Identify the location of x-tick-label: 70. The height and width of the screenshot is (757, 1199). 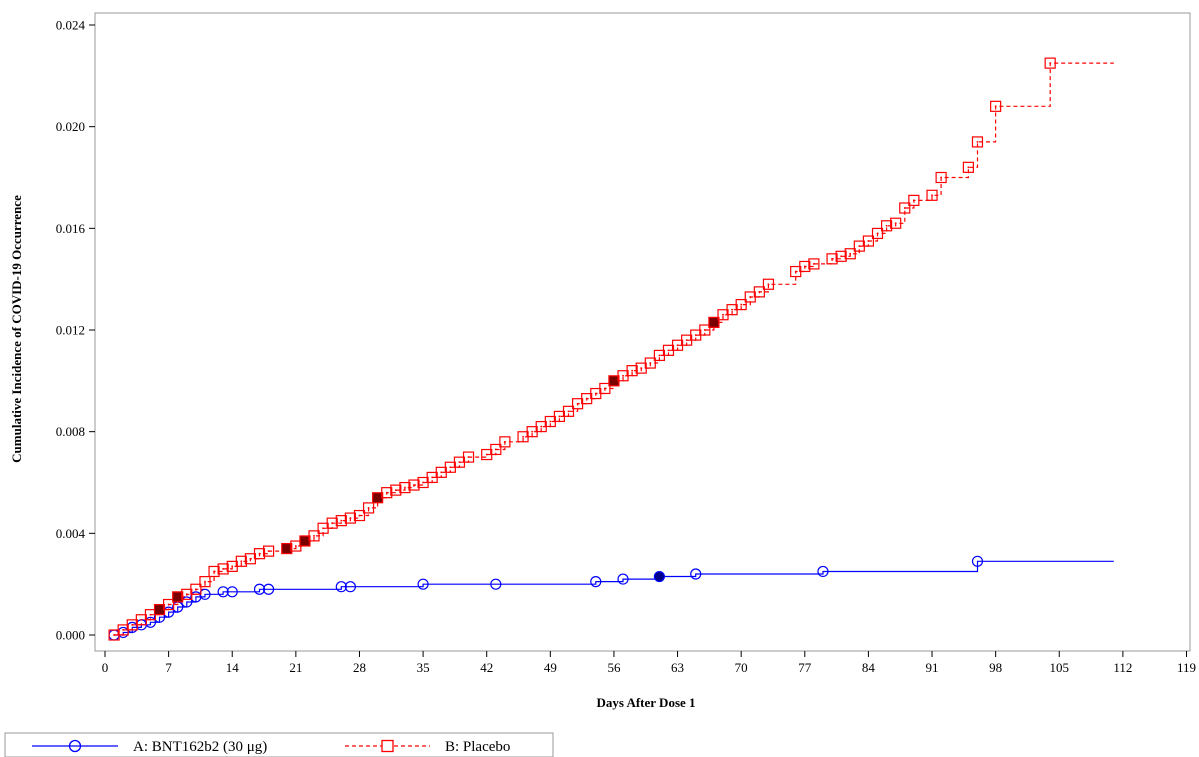
(741, 667).